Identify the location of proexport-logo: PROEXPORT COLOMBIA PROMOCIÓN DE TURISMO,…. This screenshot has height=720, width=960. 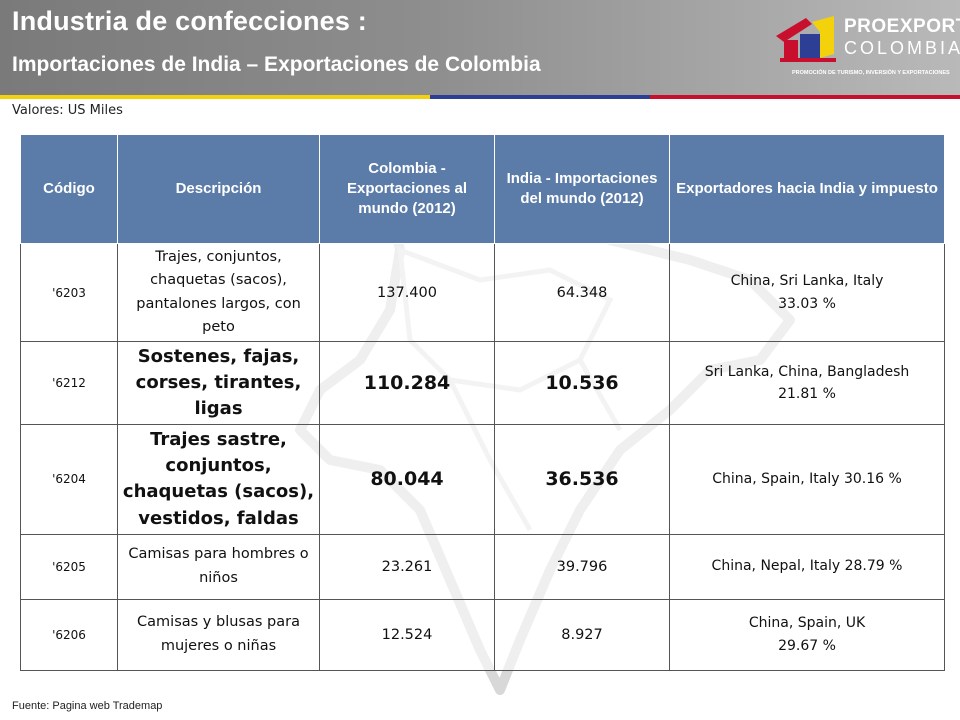
(867, 49).